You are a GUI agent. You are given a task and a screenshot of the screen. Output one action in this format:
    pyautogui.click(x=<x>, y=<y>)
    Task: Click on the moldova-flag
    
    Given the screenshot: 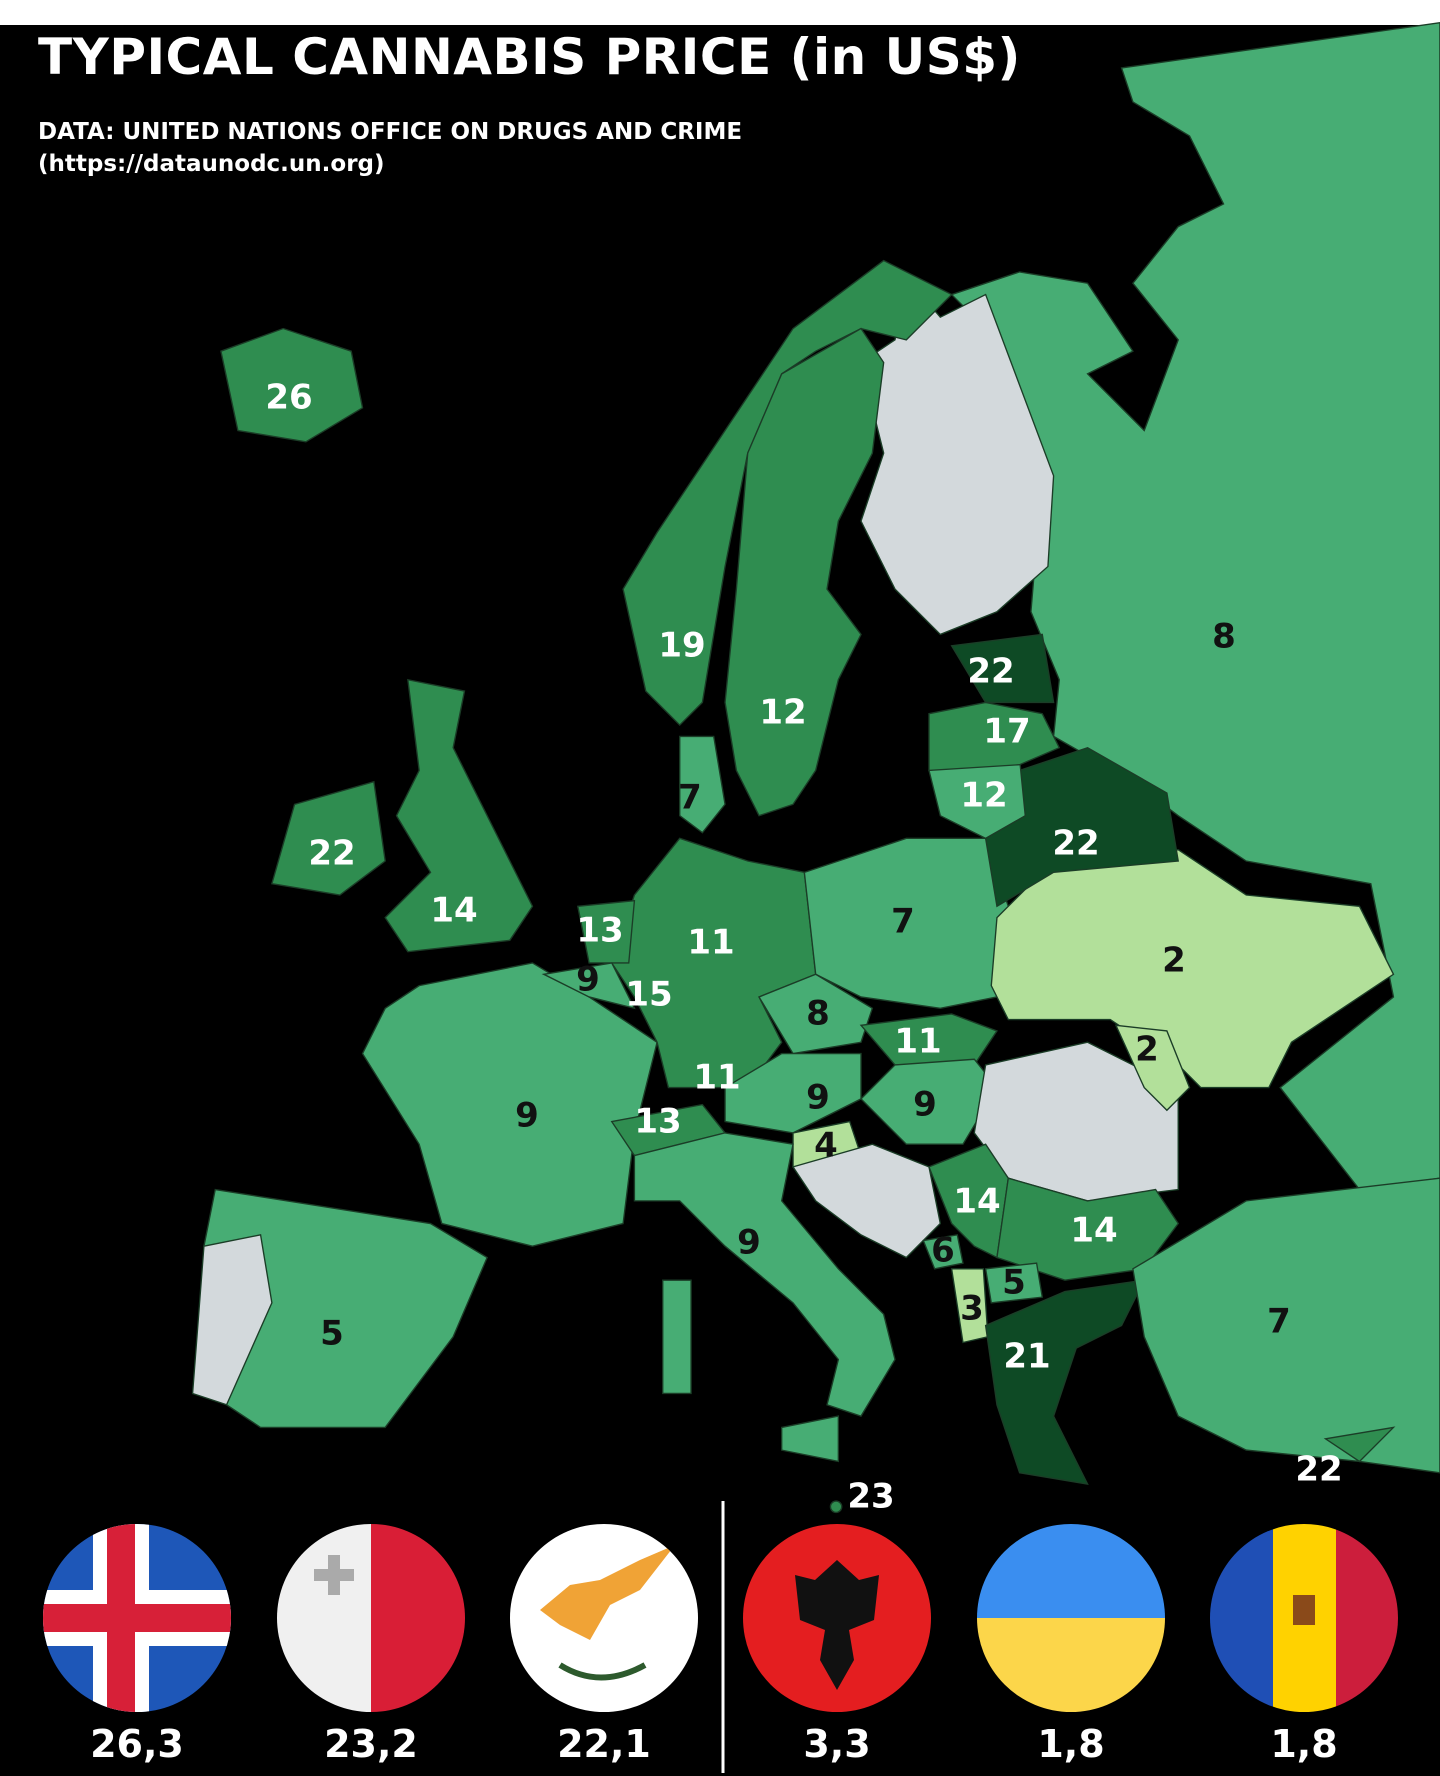 What is the action you would take?
    pyautogui.click(x=1304, y=1618)
    